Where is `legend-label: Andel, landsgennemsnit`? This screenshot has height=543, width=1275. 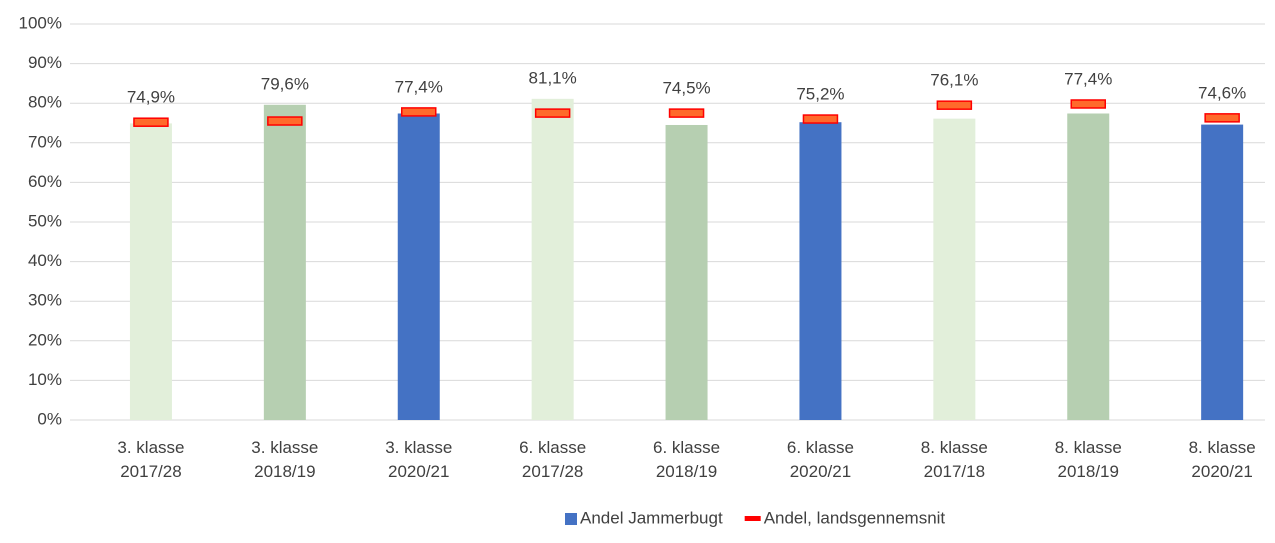
legend-label: Andel, landsgennemsnit is located at coordinates (855, 517).